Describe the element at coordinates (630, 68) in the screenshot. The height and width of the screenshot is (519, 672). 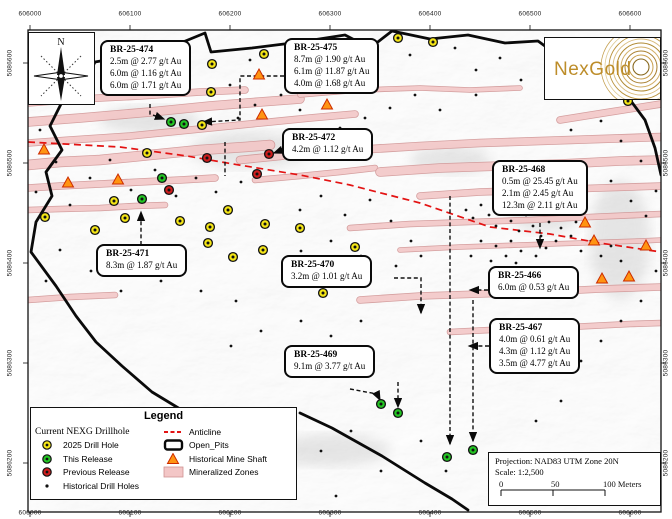
I see `nexgold-arcs-icon` at that location.